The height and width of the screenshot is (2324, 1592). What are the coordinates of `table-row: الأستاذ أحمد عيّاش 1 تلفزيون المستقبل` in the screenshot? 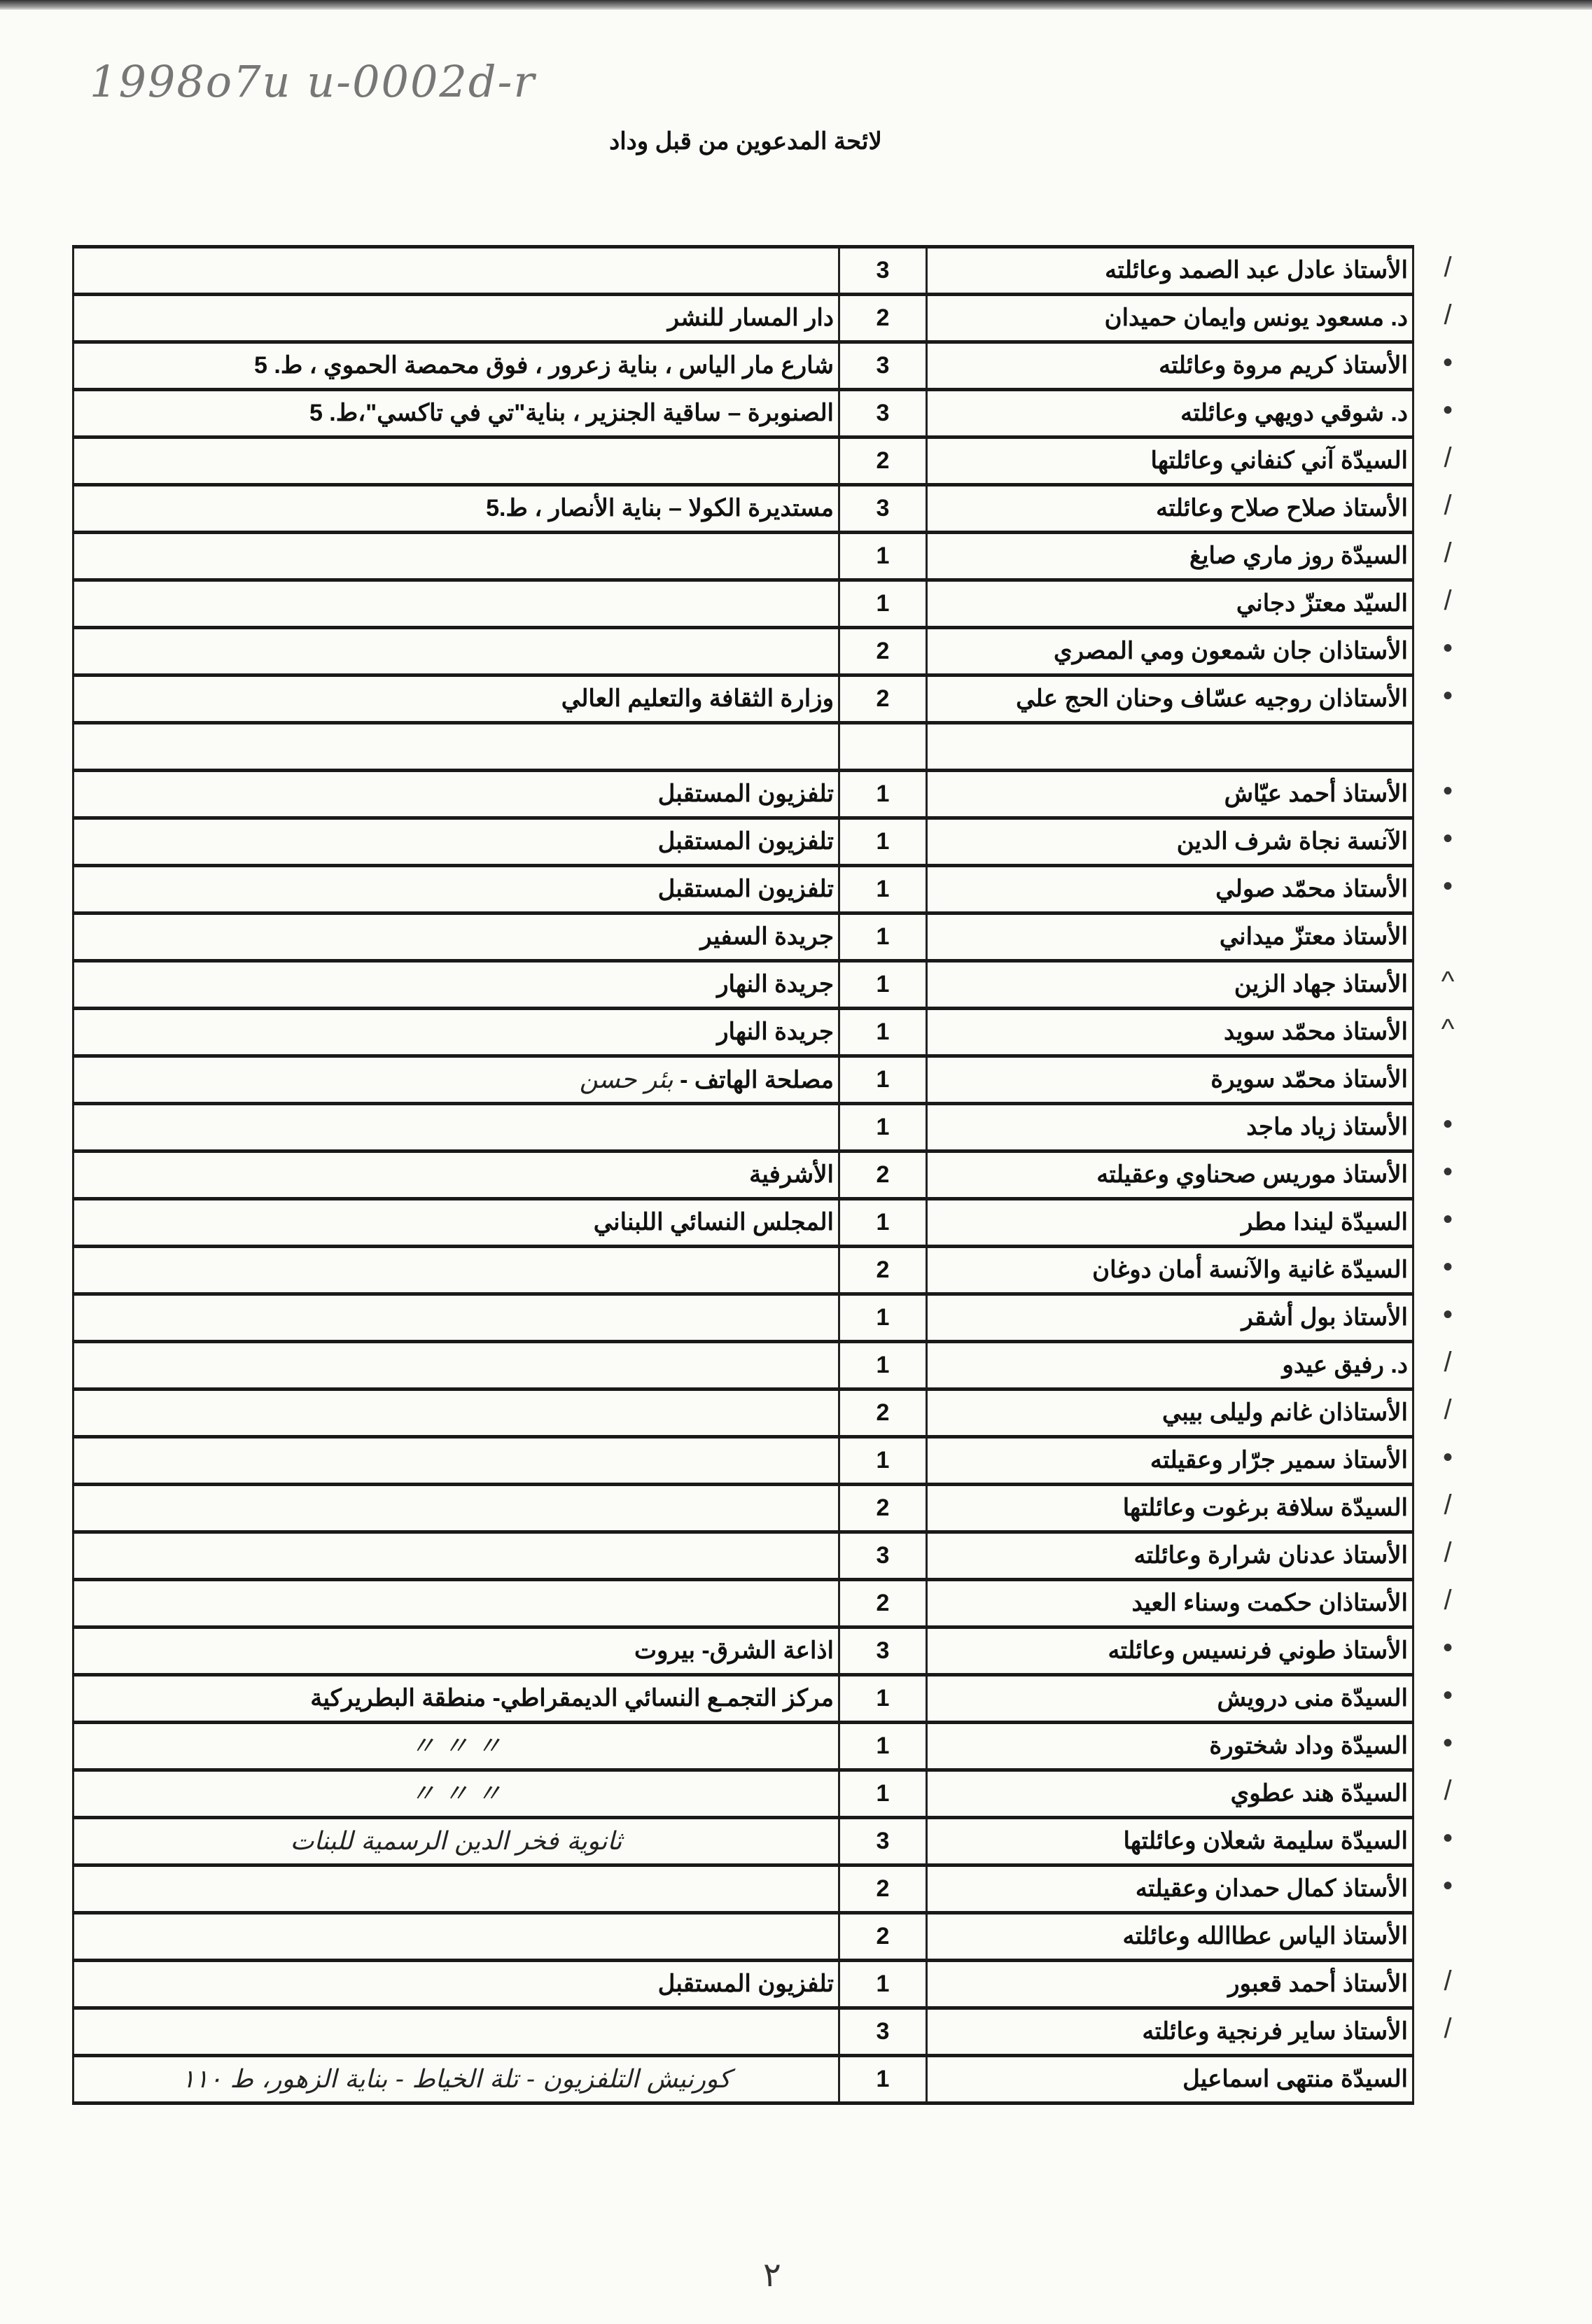 It's located at (743, 794).